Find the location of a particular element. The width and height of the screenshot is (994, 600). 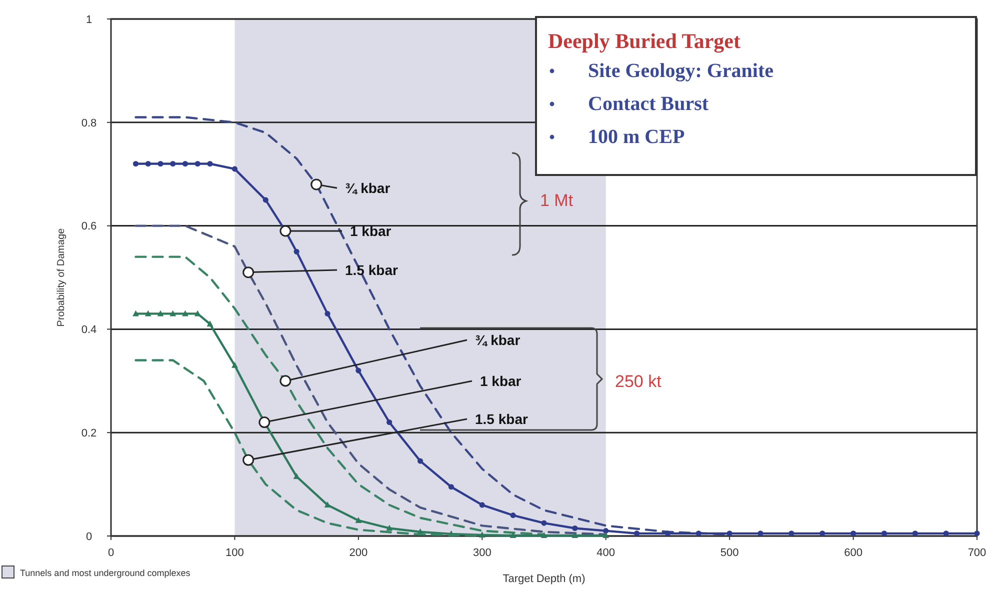

annotation: 100 m CEP is located at coordinates (636, 137).